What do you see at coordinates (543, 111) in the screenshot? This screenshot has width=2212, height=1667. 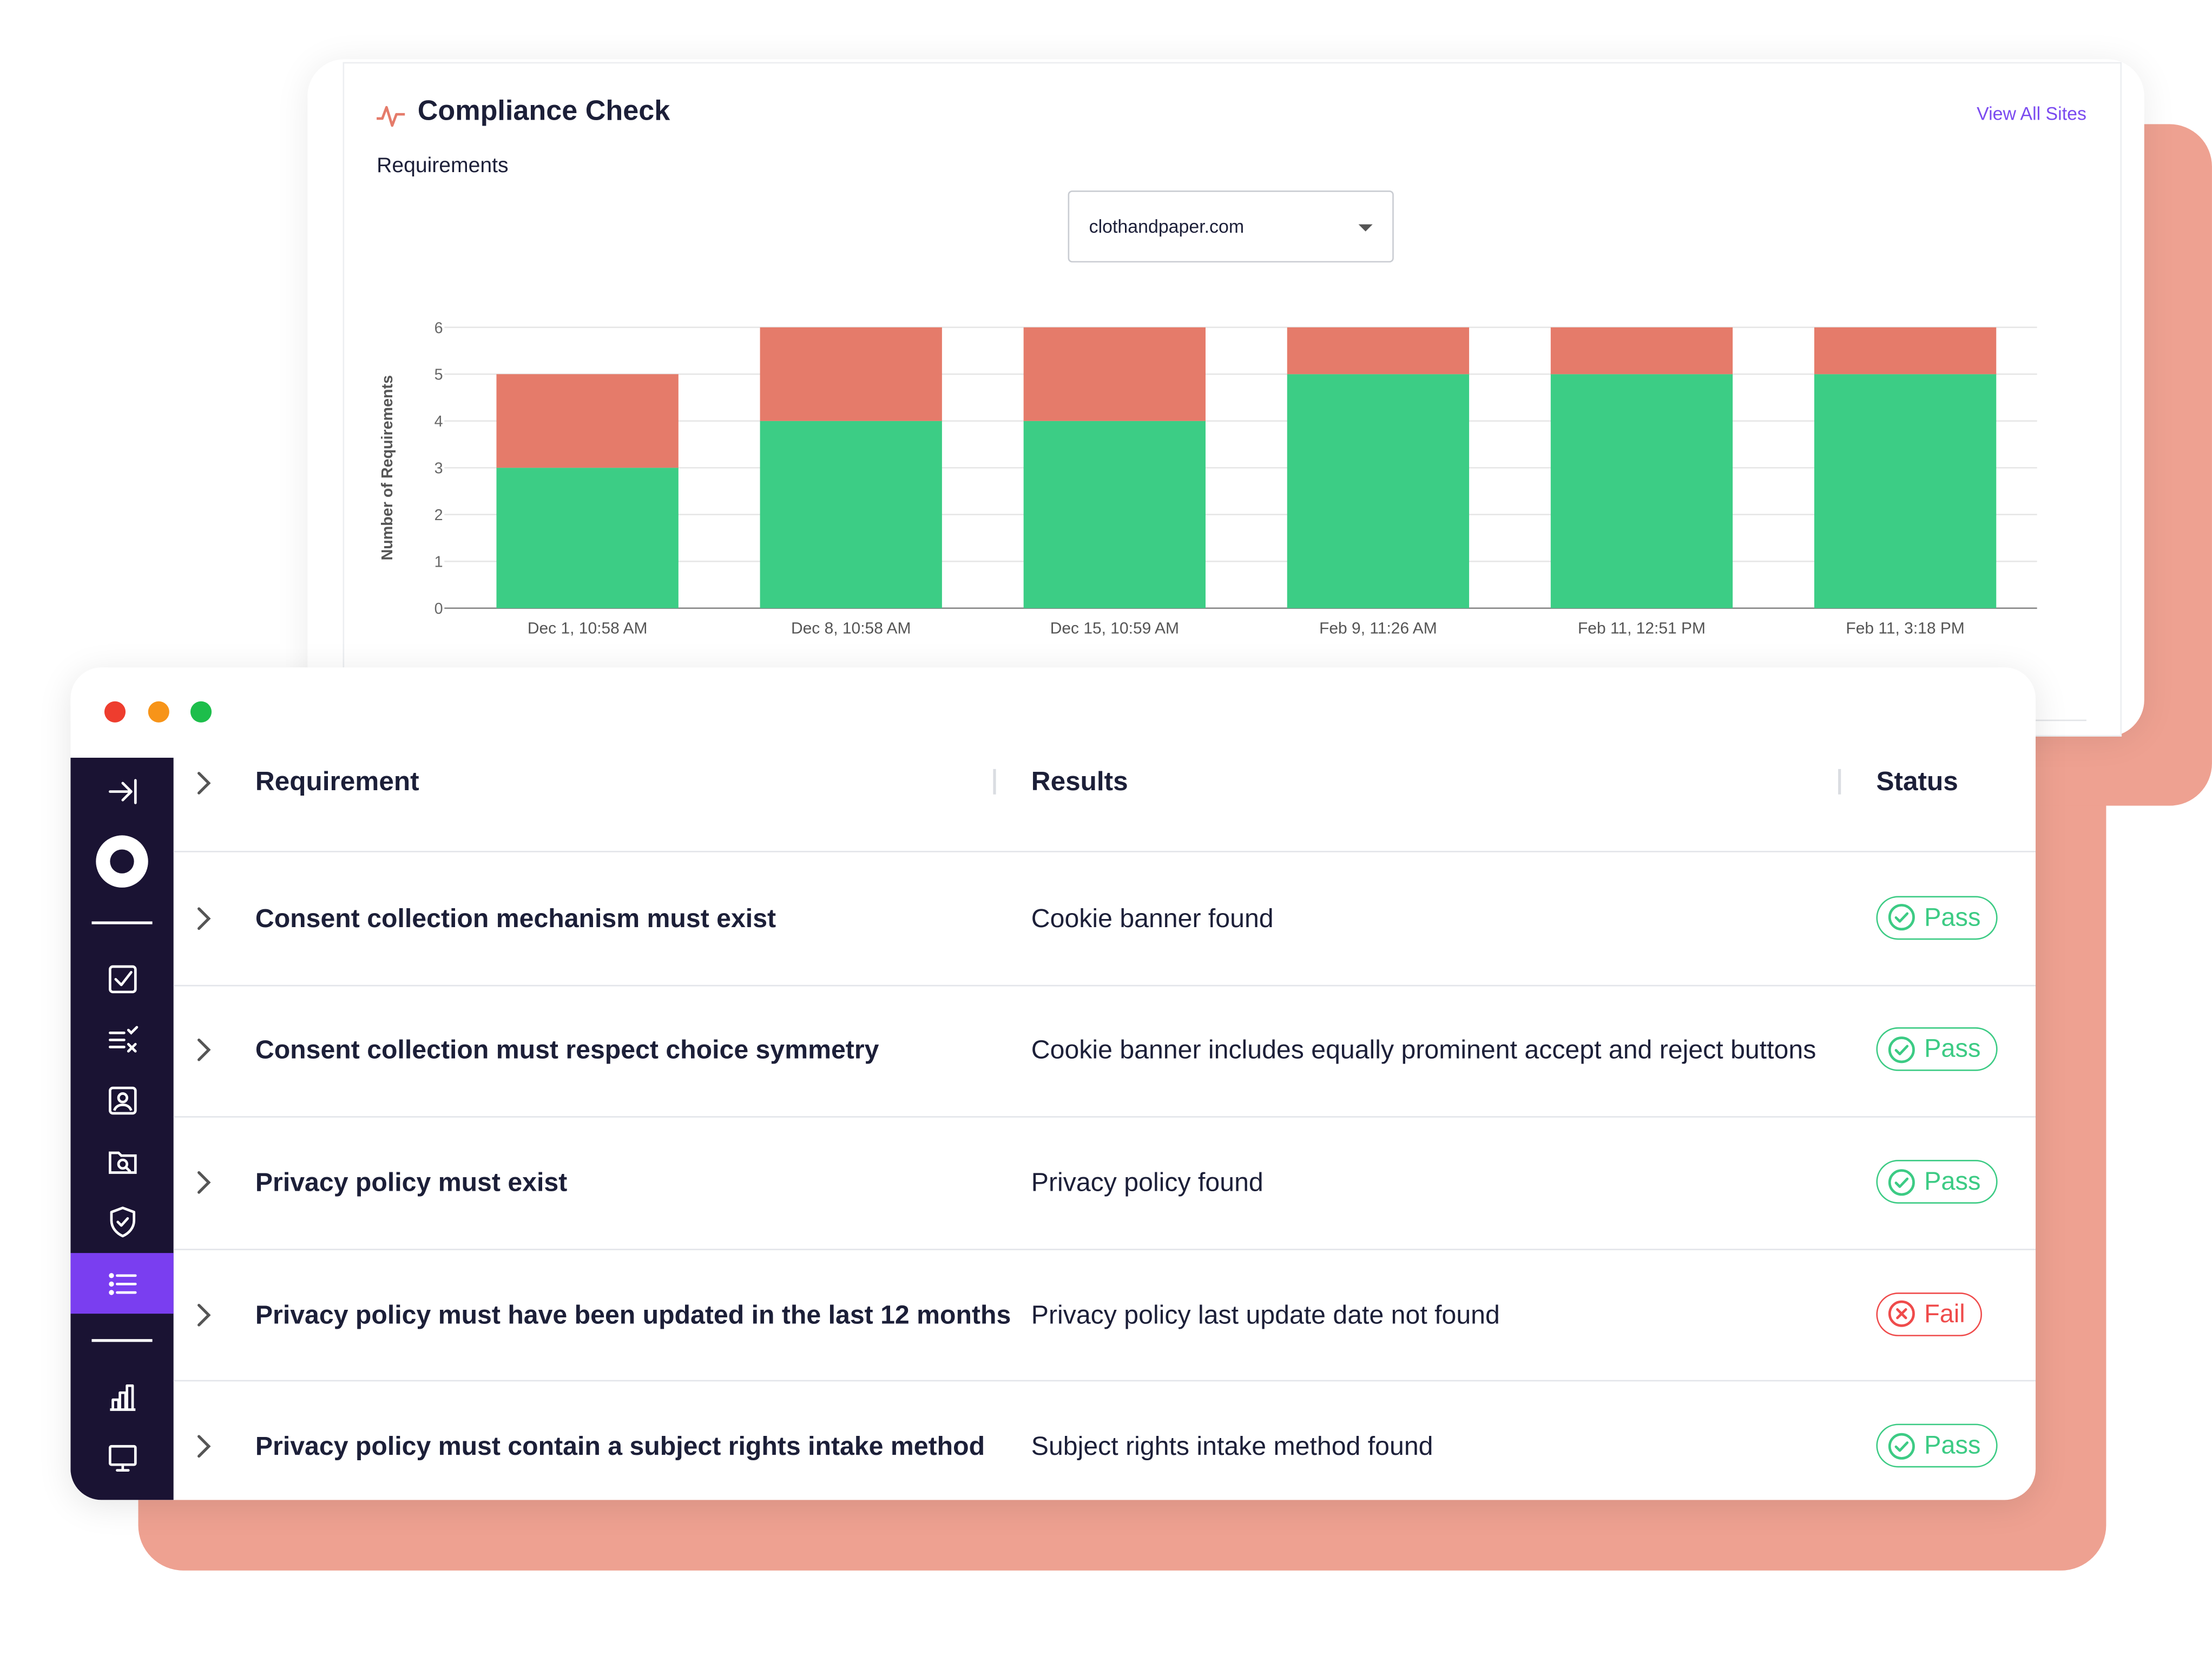 I see `card-title: Compliance Check` at bounding box center [543, 111].